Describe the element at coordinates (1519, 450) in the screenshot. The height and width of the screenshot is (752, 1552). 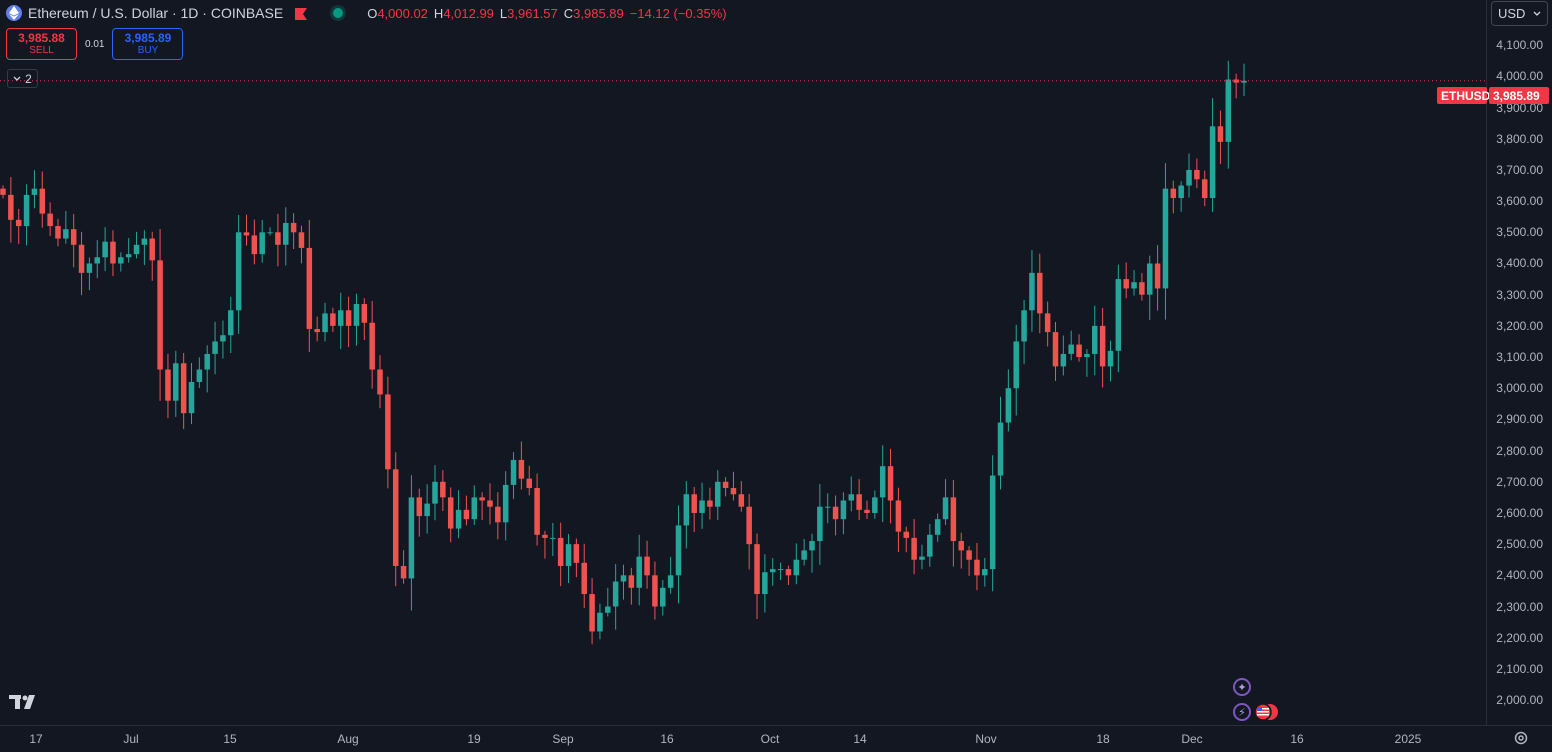
I see `price-axis-label: 2,800.00` at that location.